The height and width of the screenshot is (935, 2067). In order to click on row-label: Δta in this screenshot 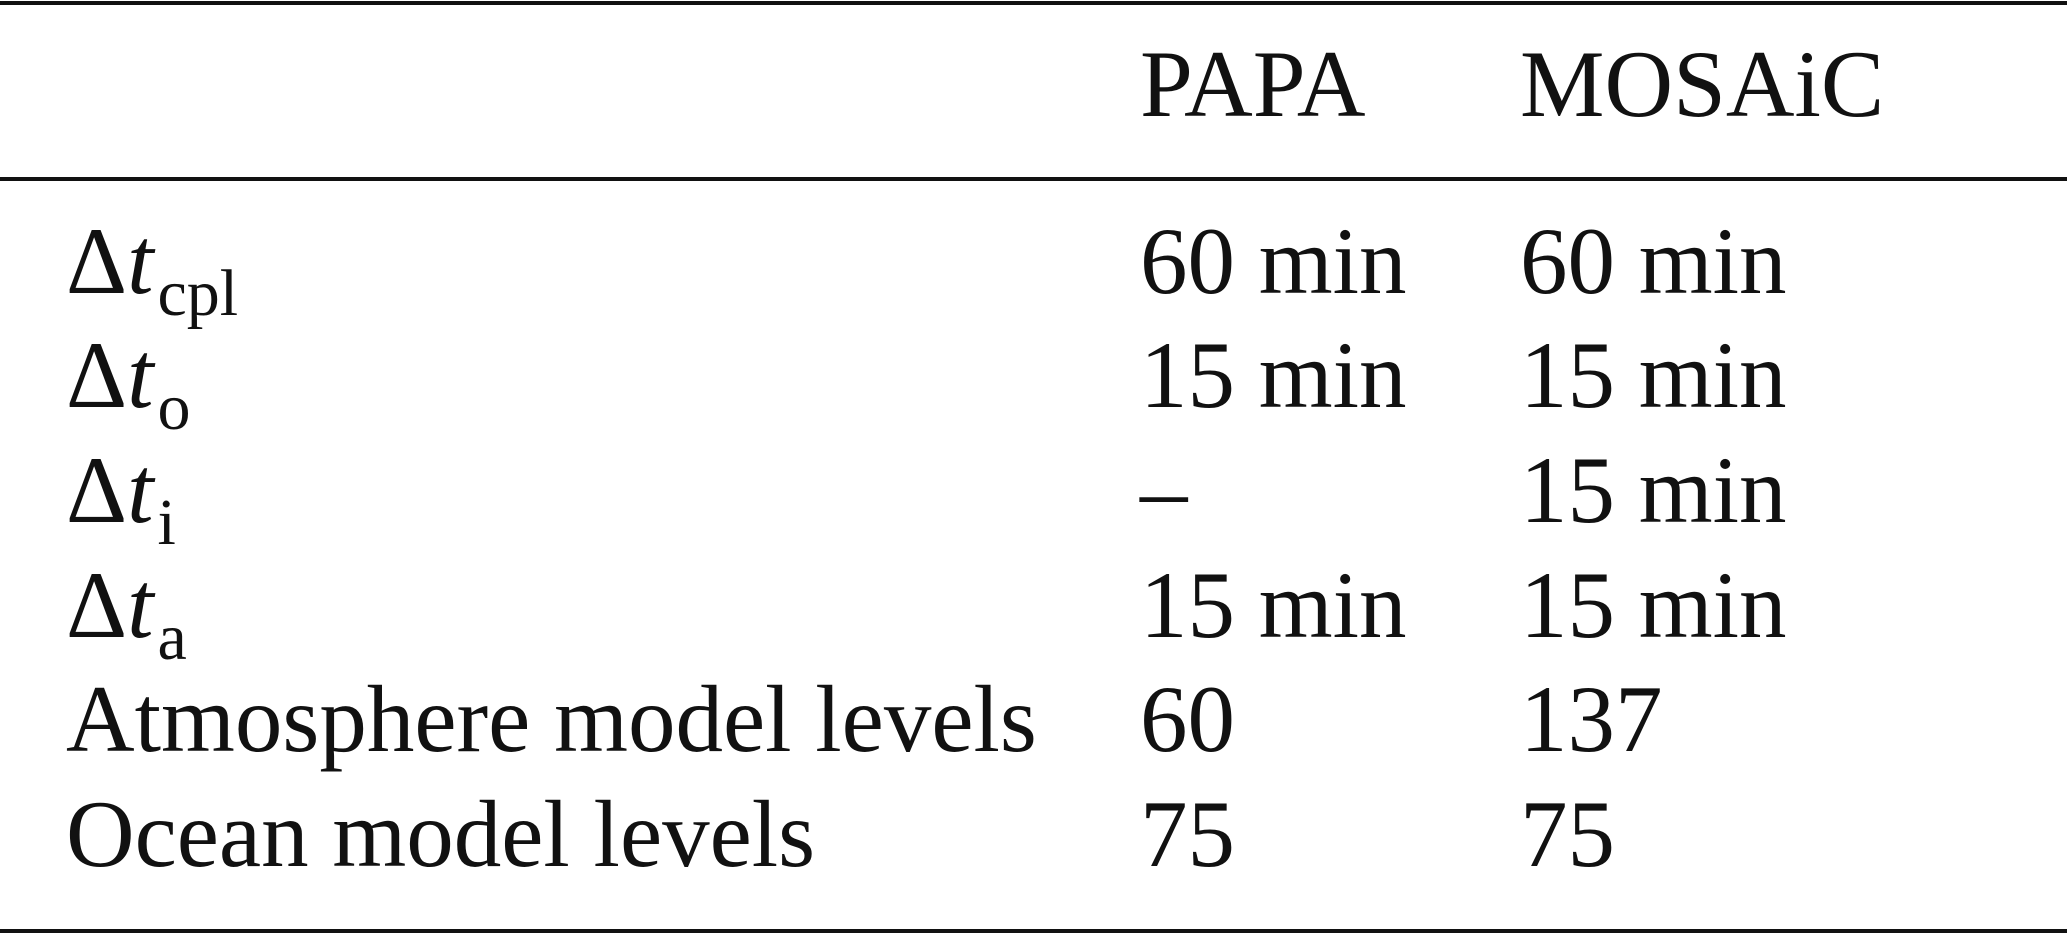, I will do `click(126, 613)`.